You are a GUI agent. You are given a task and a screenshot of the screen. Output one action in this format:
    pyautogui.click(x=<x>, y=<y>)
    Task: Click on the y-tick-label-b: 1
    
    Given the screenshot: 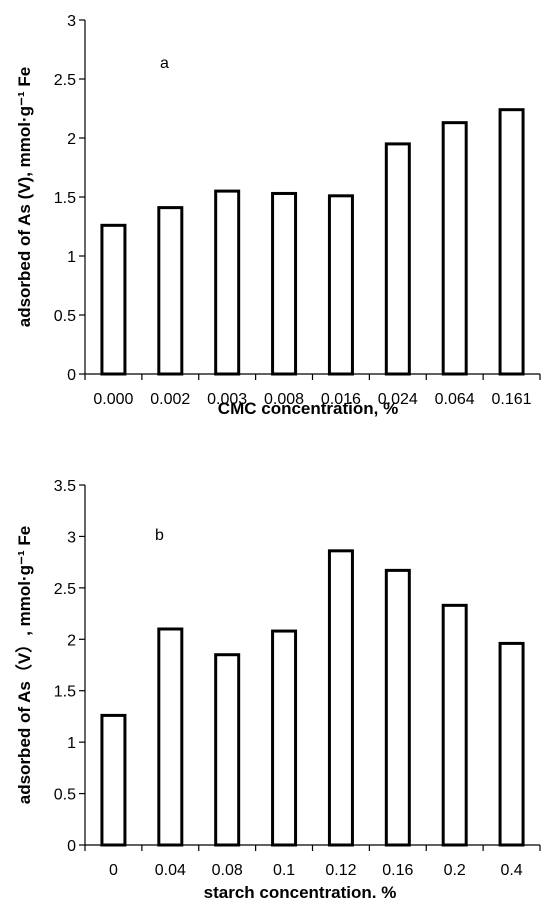 What is the action you would take?
    pyautogui.click(x=71, y=743)
    